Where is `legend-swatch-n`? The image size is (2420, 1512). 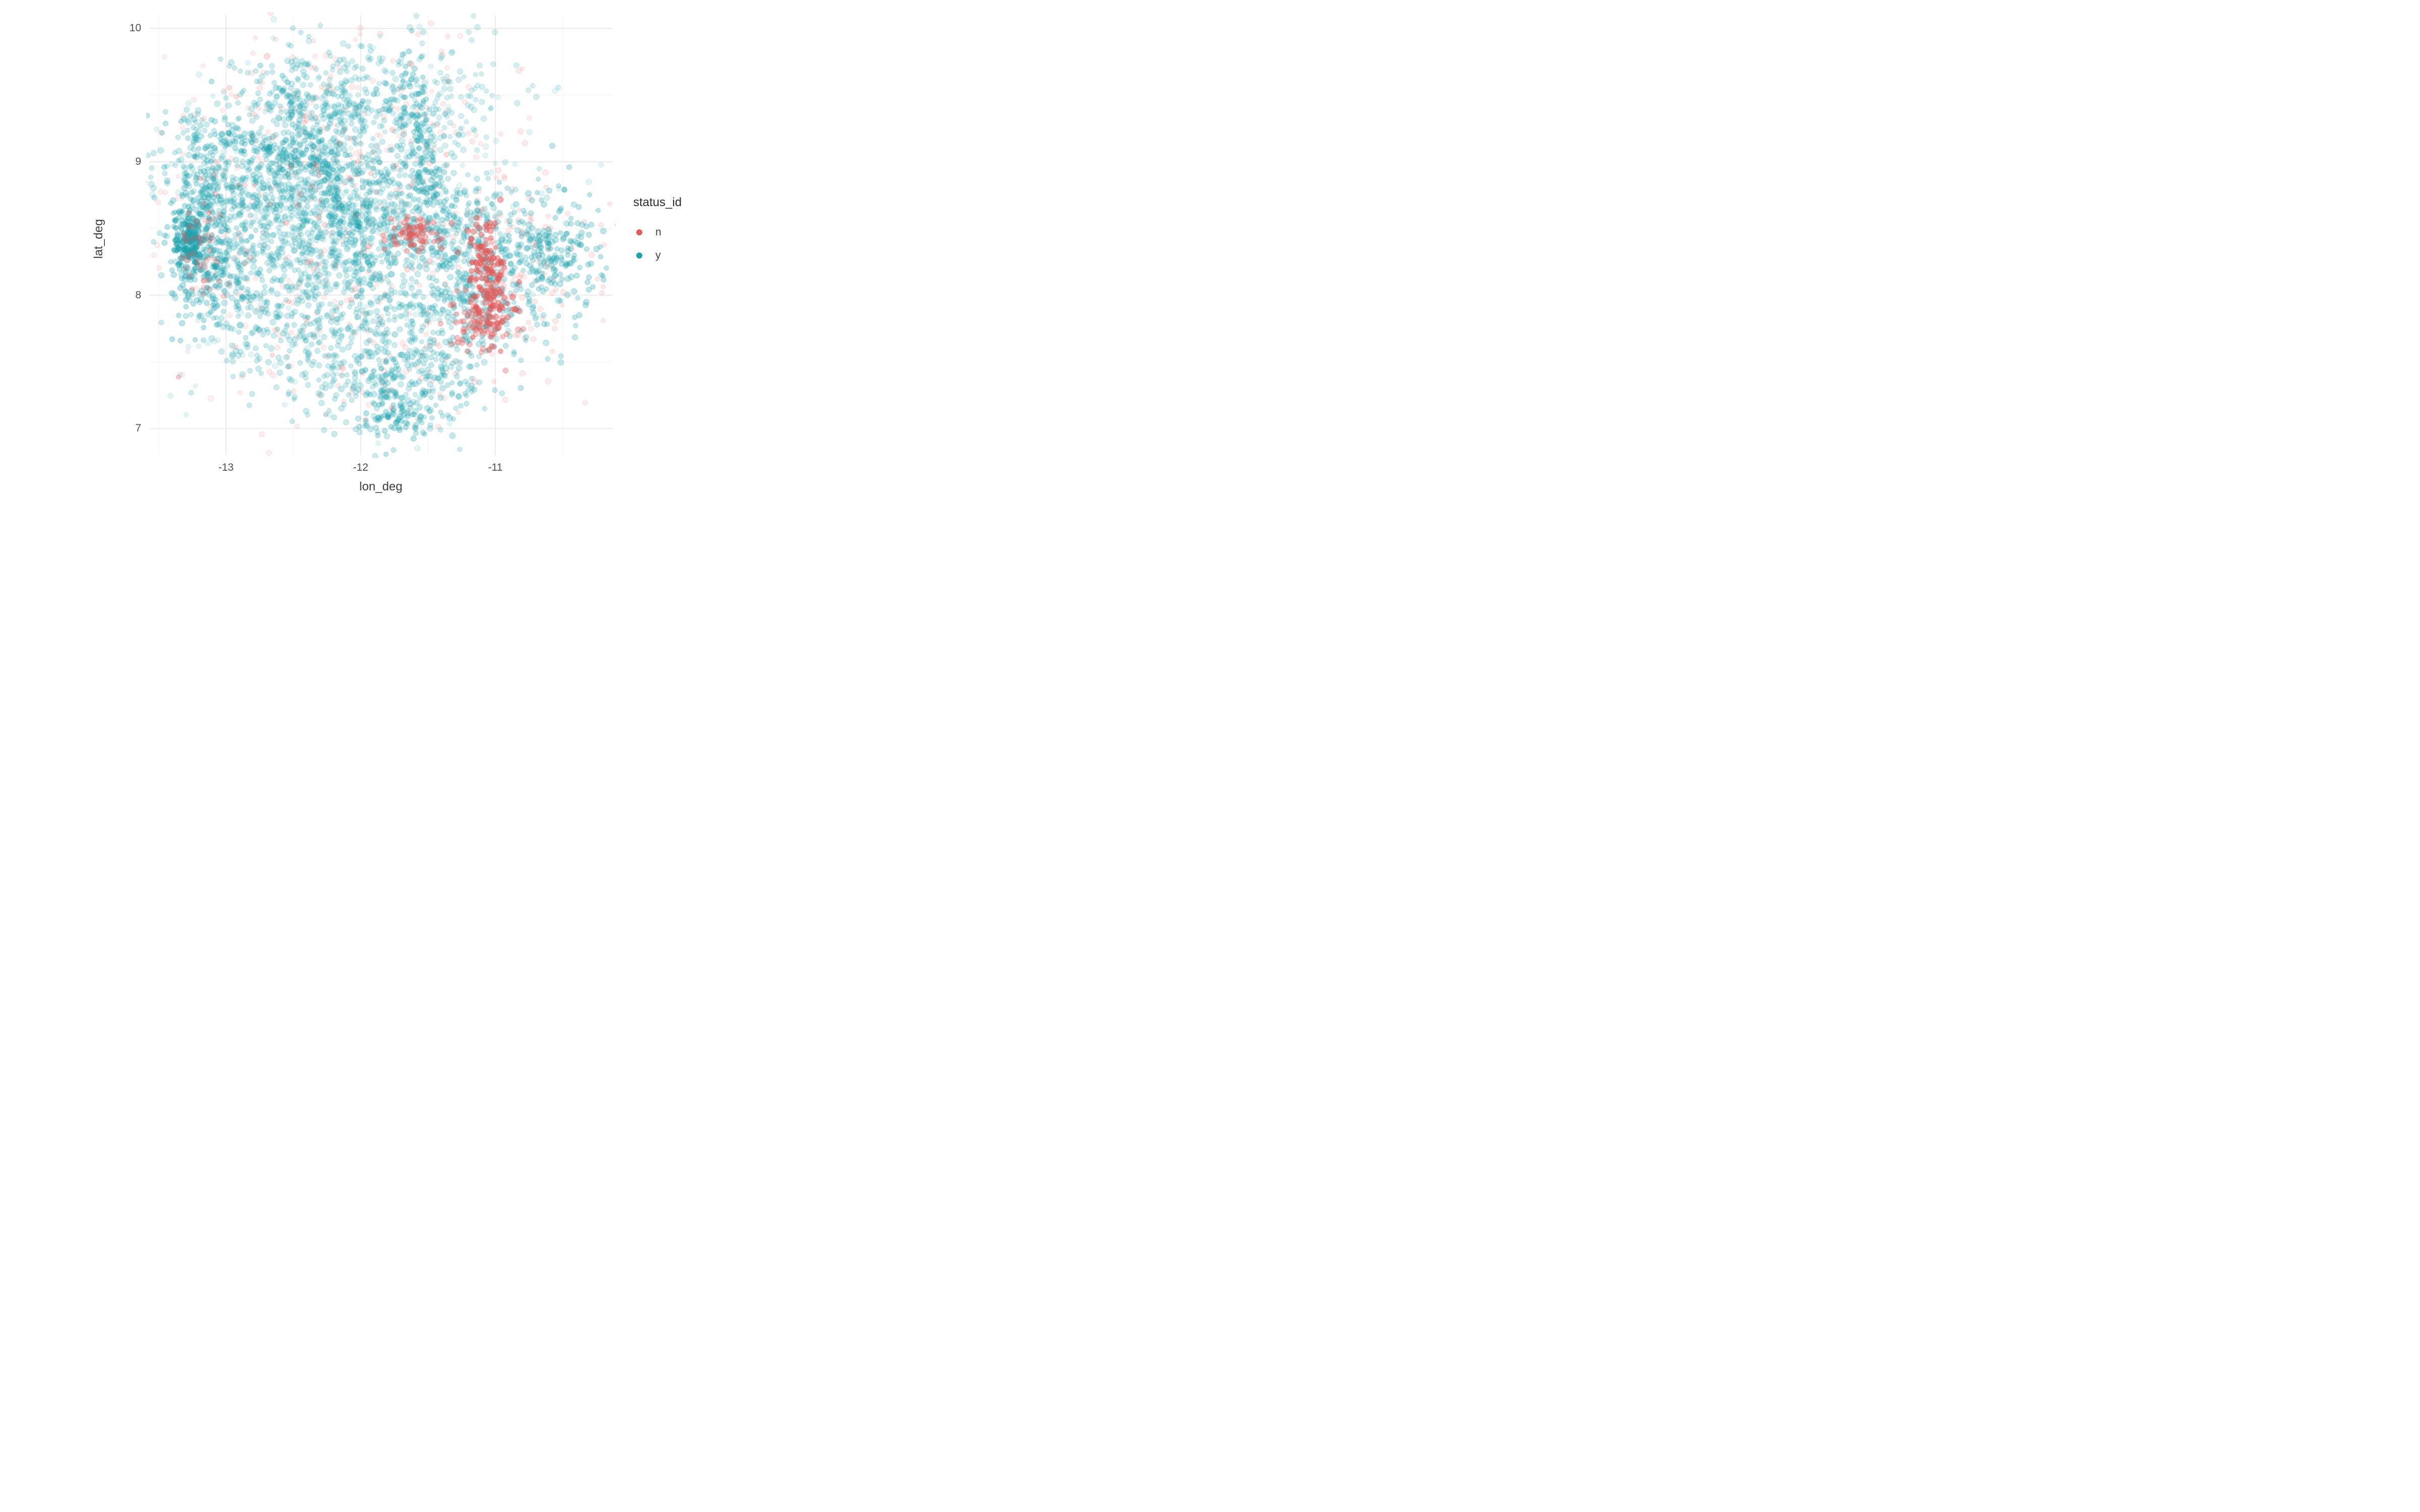
legend-swatch-n is located at coordinates (639, 232).